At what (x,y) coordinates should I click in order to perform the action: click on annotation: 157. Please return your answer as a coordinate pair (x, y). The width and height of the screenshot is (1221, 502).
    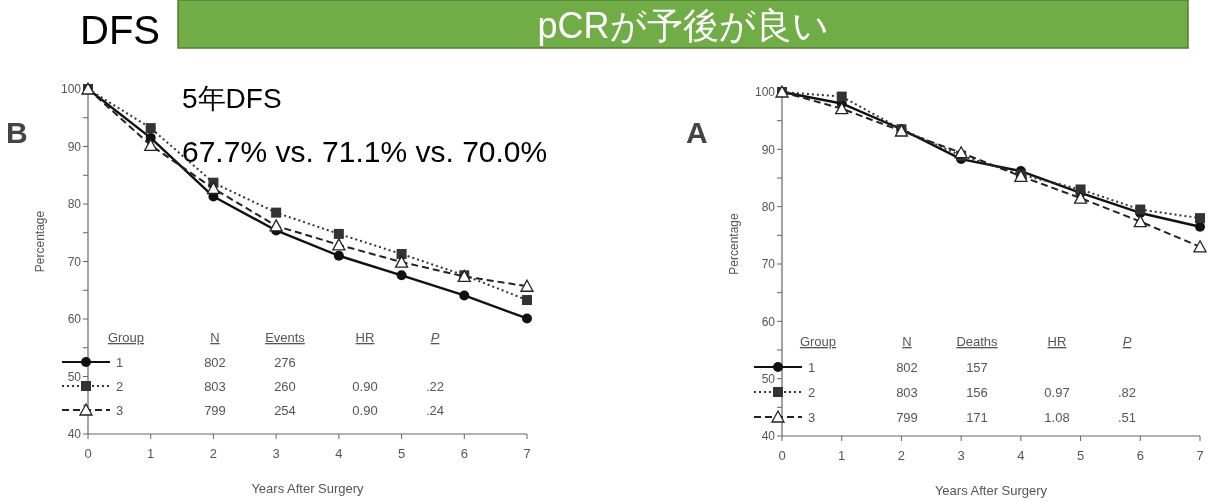
    Looking at the image, I should click on (977, 367).